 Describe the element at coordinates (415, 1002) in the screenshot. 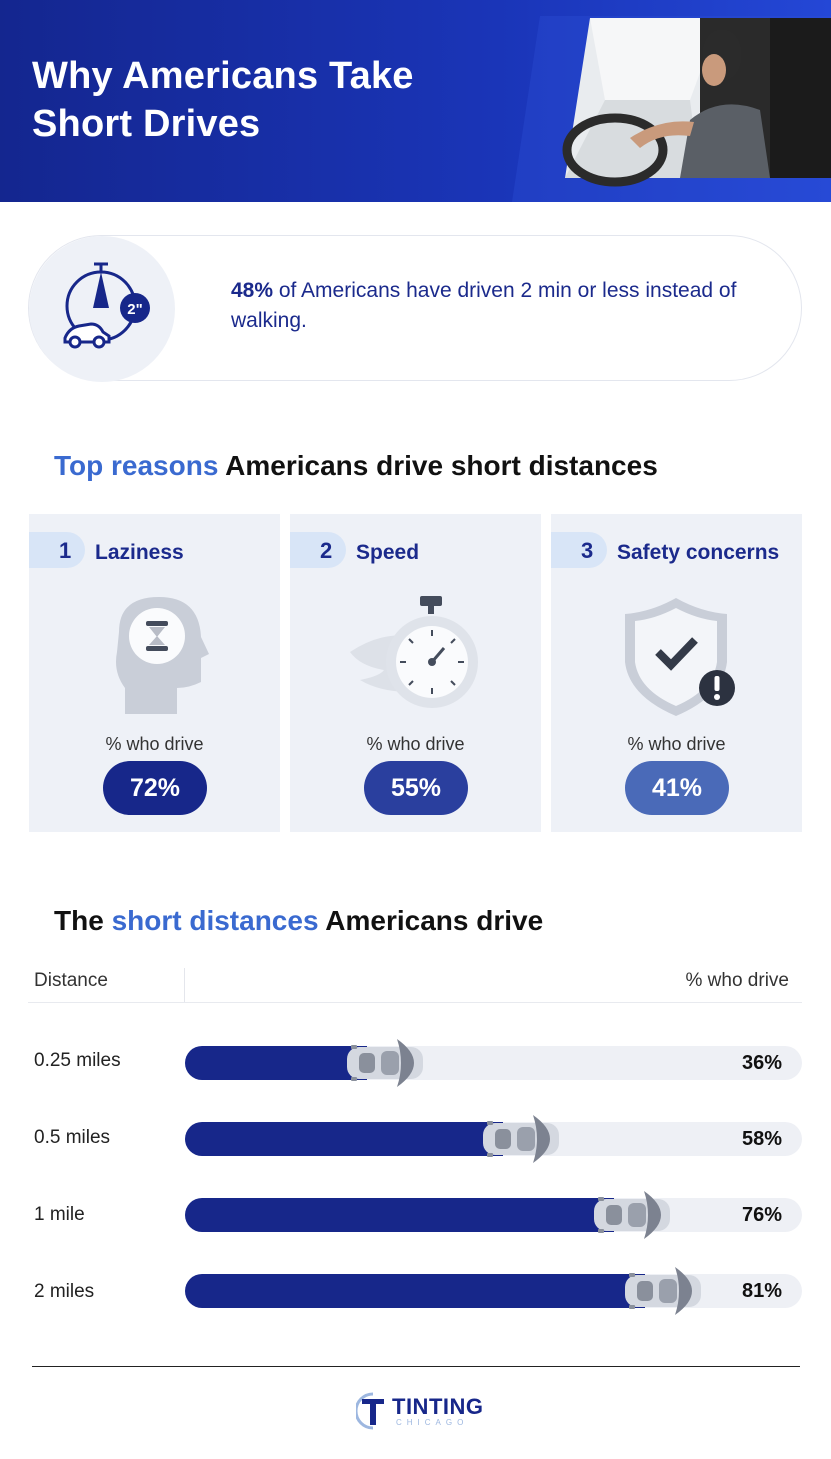

I see `header-divider` at that location.